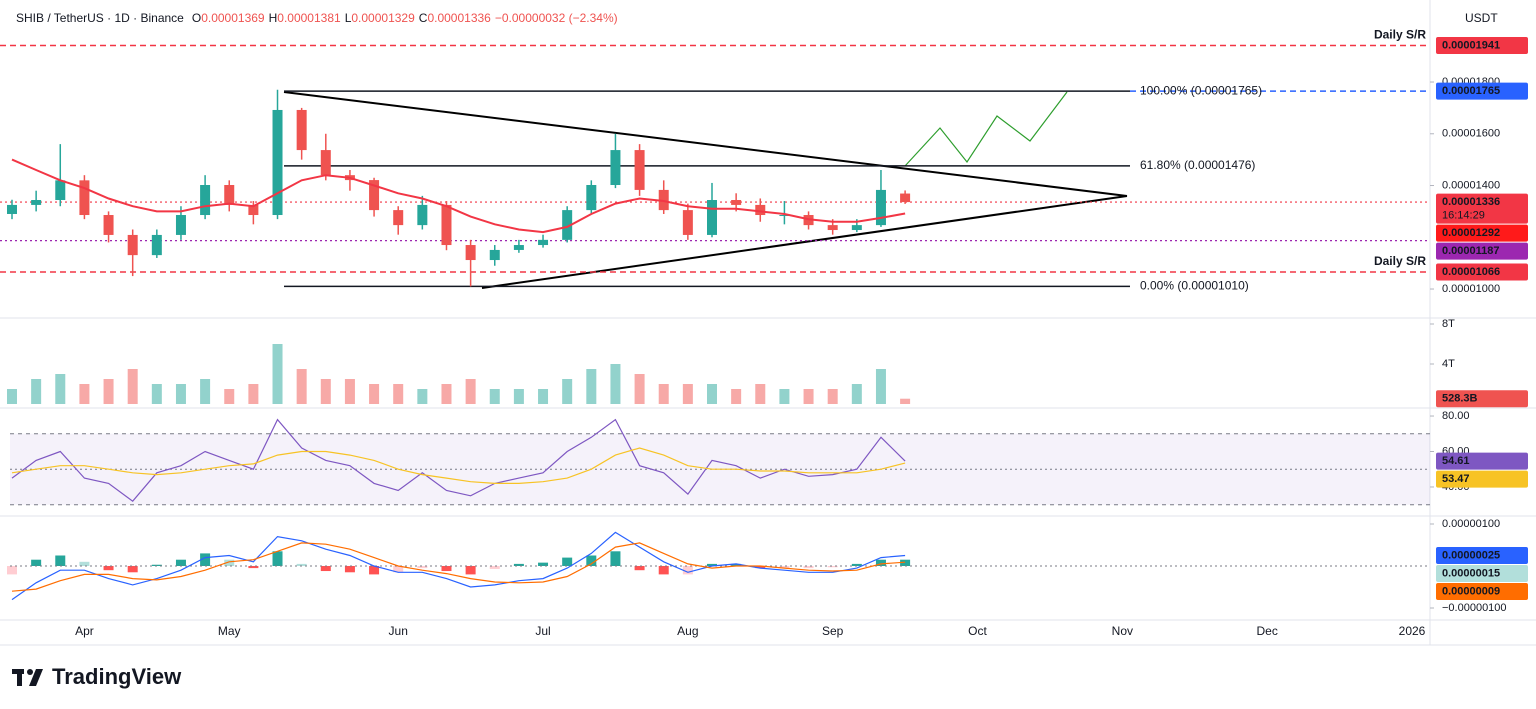 The image size is (1536, 709). Describe the element at coordinates (705, 144) in the screenshot. I see `trendline` at that location.